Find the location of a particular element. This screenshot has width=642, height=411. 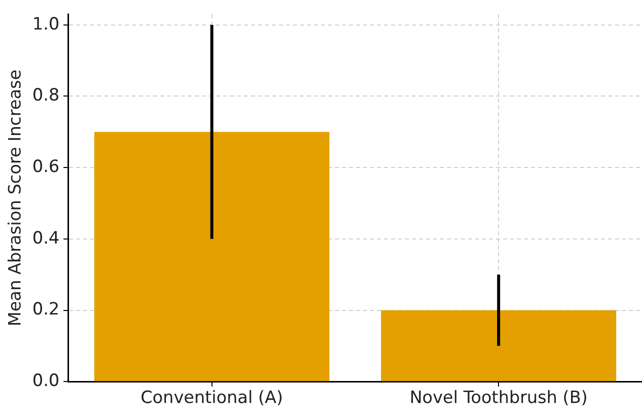

y-axis-title: Mean Abrasion Score Increase is located at coordinates (16, 198).